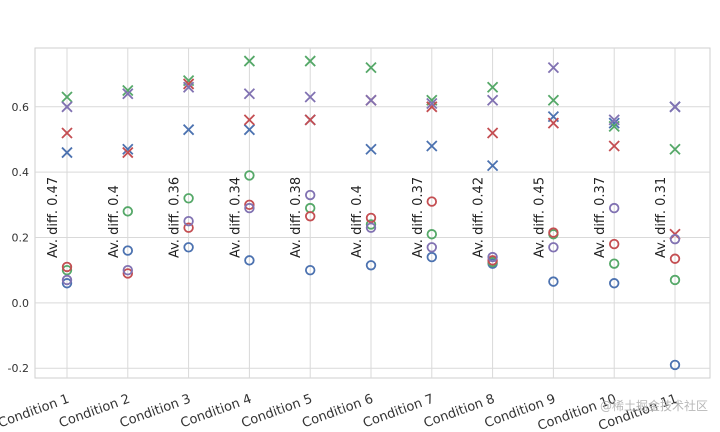  What do you see at coordinates (21, 303) in the screenshot?
I see `y-tick-label: 0.0` at bounding box center [21, 303].